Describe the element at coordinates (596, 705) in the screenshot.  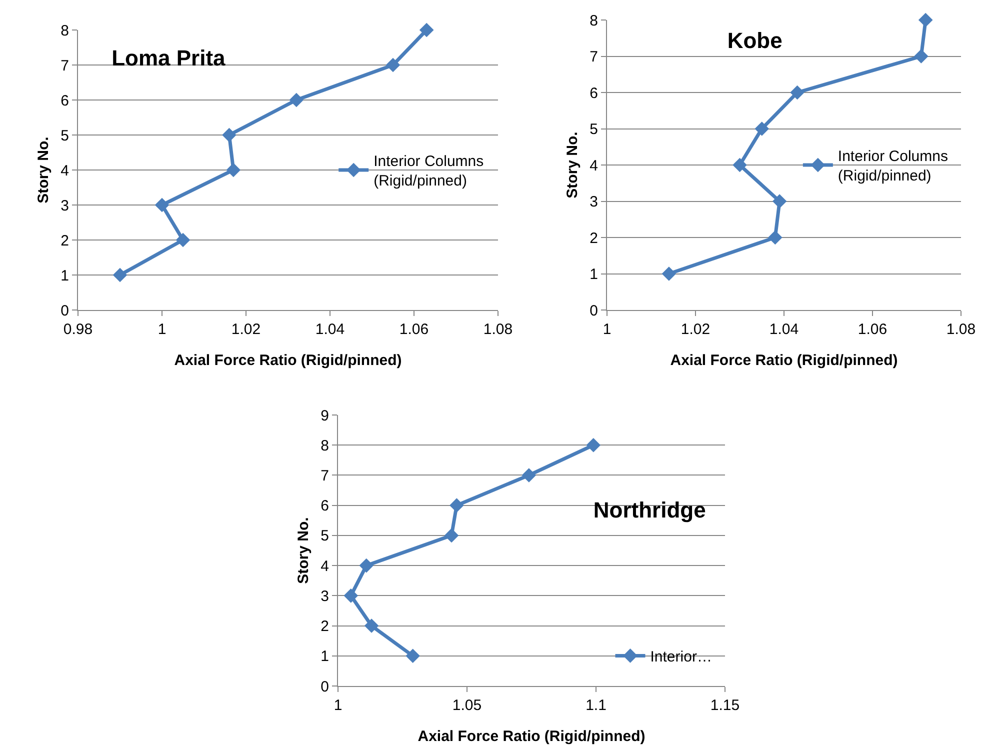
I see `x-tick-label: 1.1` at that location.